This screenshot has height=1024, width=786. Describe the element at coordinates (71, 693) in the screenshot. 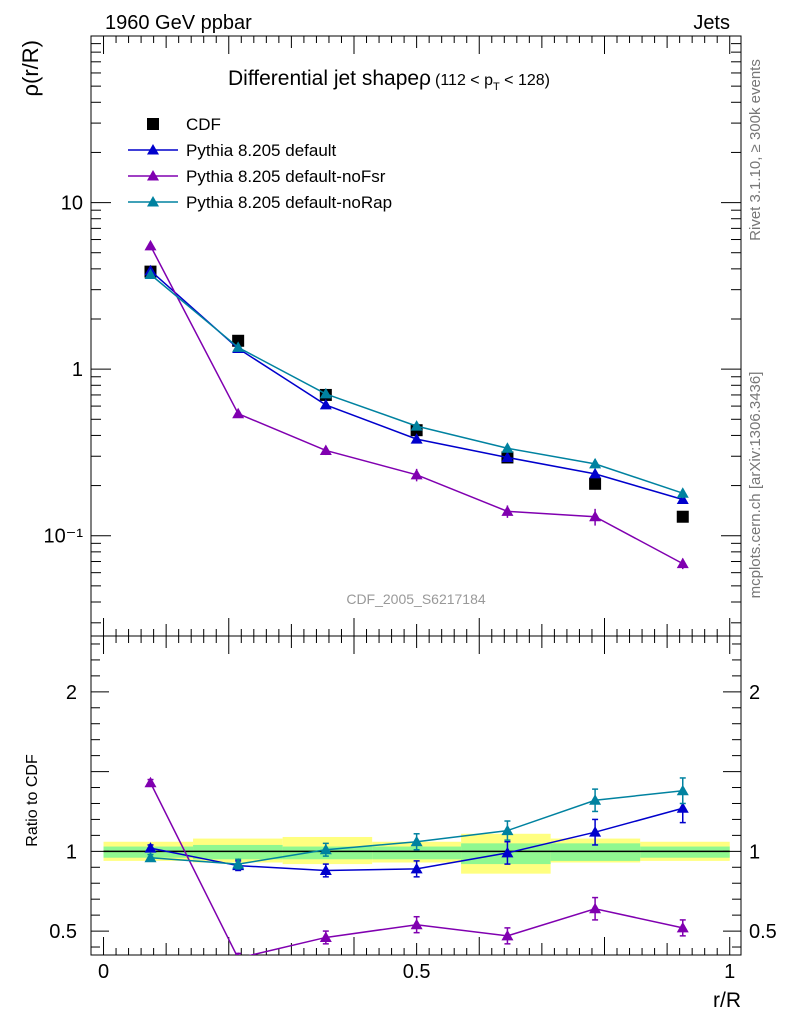

I see `ratio-y-tick-label-left: 2` at that location.